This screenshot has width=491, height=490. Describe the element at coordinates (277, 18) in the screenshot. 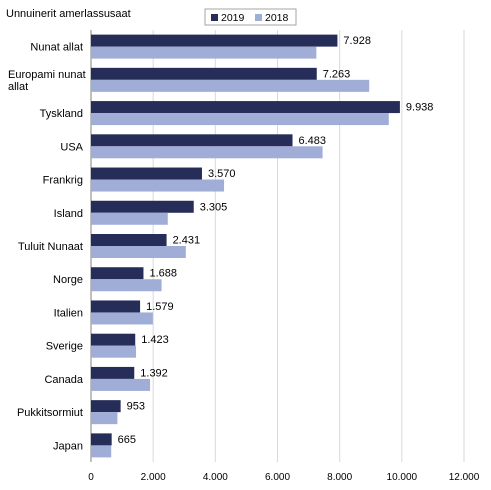

I see `legend-label: 2018` at that location.